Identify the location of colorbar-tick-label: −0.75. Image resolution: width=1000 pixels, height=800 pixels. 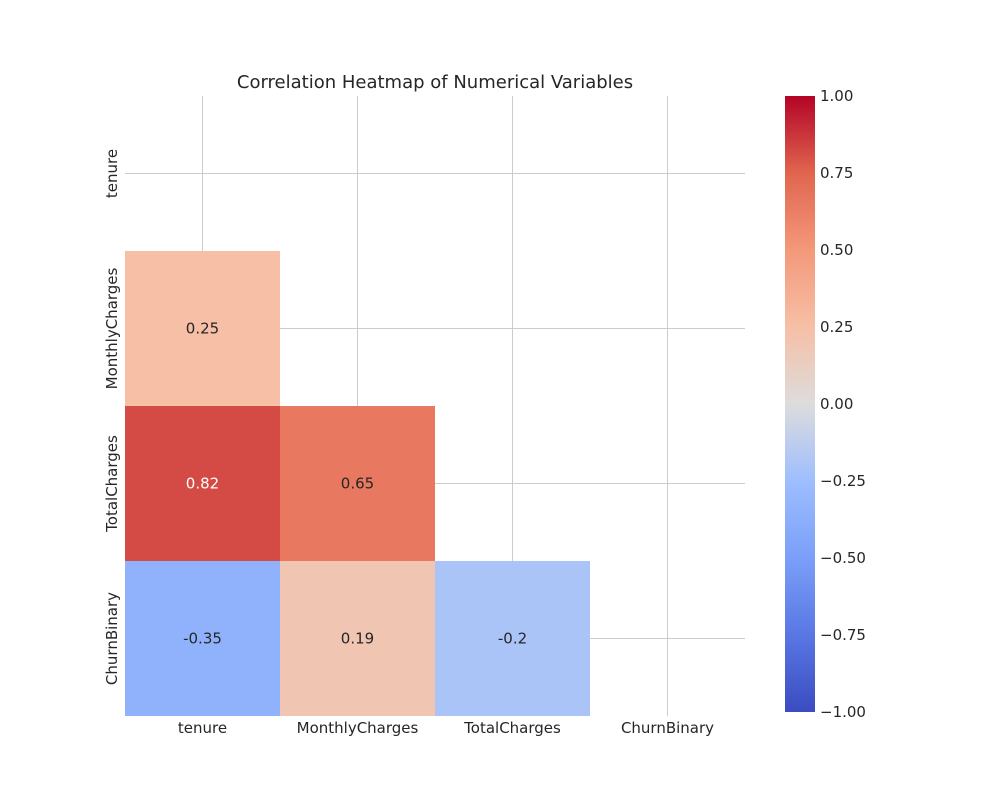
(843, 635).